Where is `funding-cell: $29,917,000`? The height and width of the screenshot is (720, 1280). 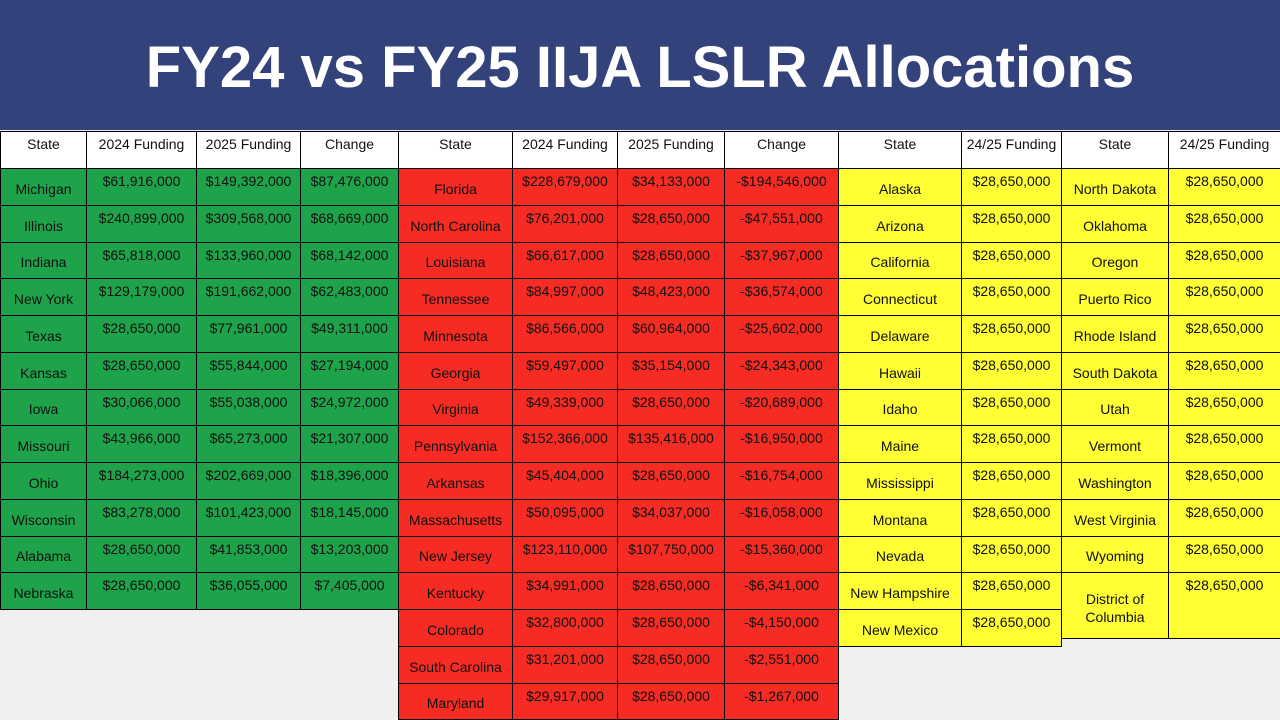 funding-cell: $29,917,000 is located at coordinates (565, 701).